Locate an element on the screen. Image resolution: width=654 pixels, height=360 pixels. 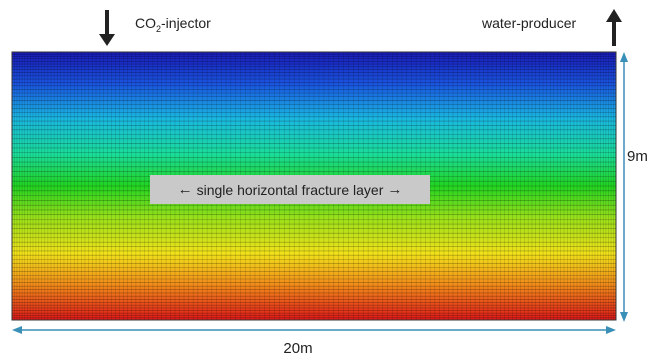
width-dimension-line is located at coordinates (314, 330).